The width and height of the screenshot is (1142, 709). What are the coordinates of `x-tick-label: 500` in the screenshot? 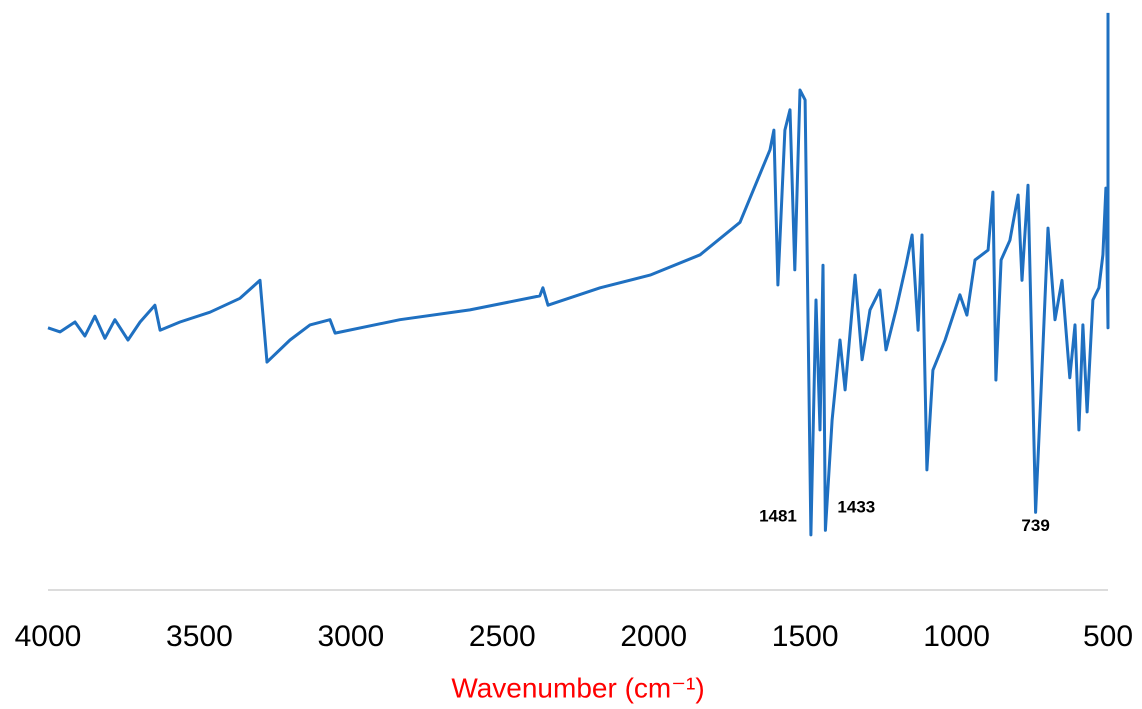 It's located at (1108, 636).